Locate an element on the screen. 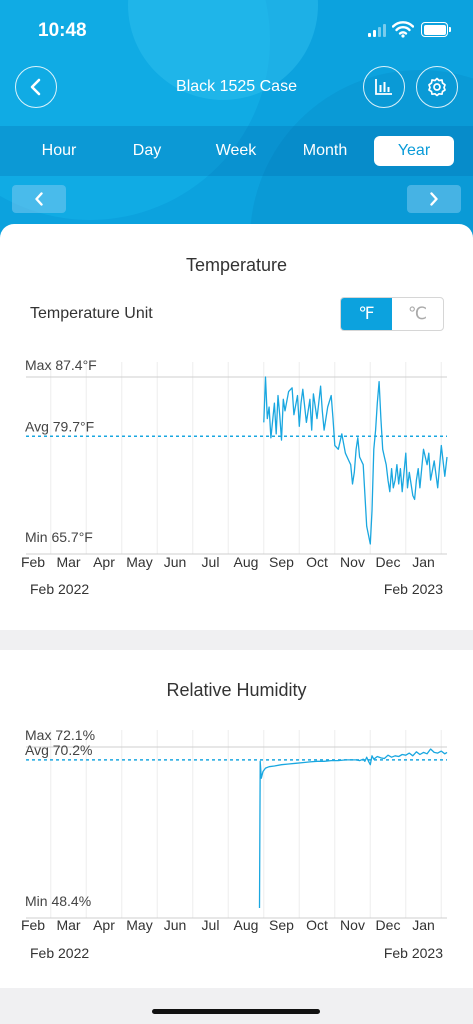 Image resolution: width=473 pixels, height=1024 pixels. home-indicator is located at coordinates (236, 1011).